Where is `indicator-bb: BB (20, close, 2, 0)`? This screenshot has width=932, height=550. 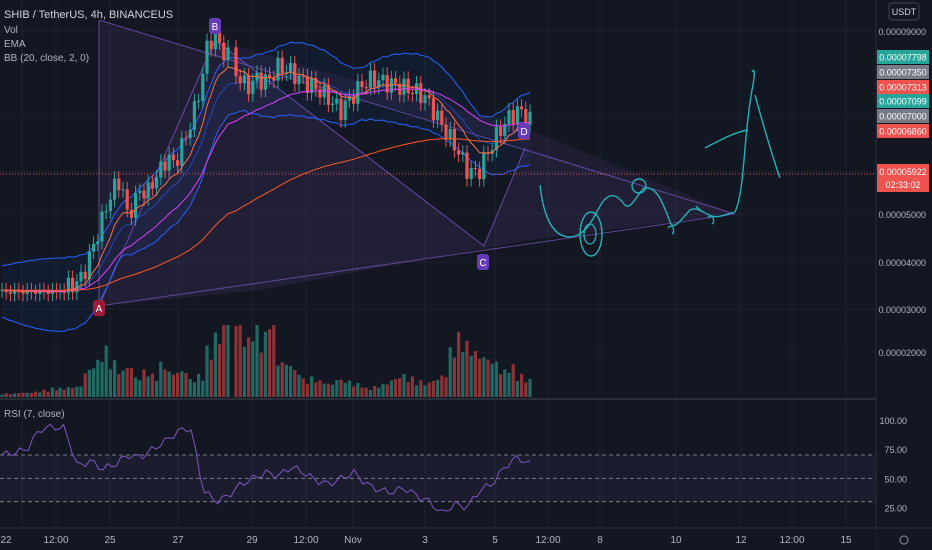 indicator-bb: BB (20, close, 2, 0) is located at coordinates (46, 58).